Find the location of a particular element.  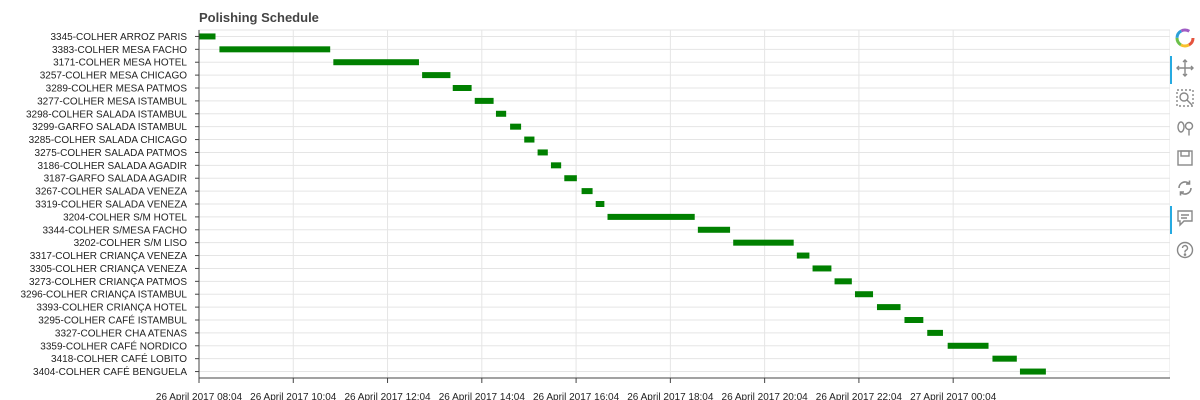

y-tick-label: 3345-COLHER ARROZ PARIS is located at coordinates (118, 37).